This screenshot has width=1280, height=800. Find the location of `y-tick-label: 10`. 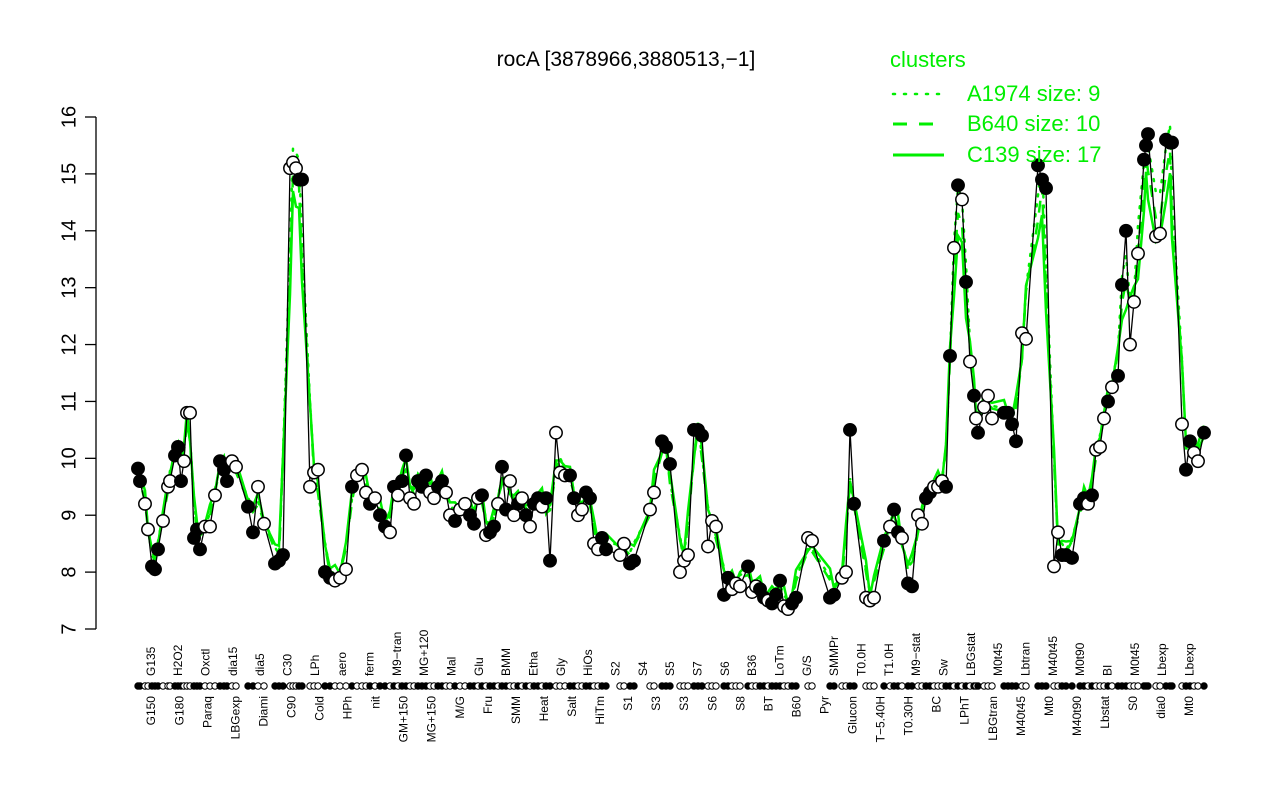

y-tick-label: 10 is located at coordinates (69, 458).